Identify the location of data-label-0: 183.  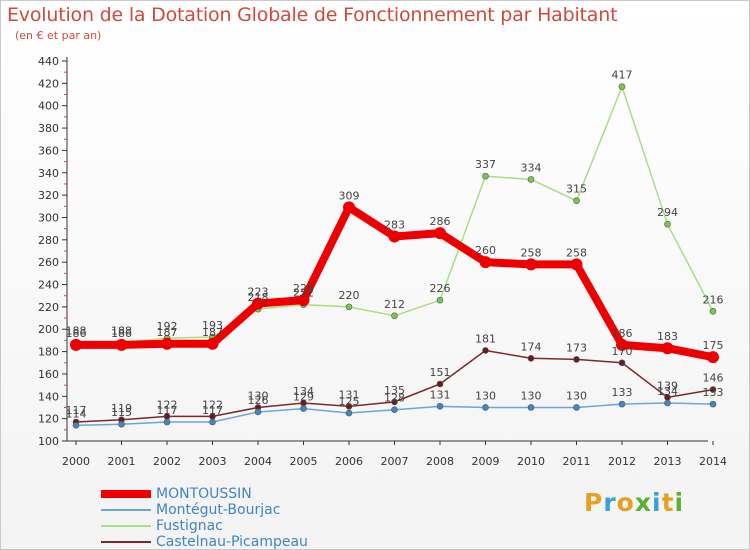
(667, 336).